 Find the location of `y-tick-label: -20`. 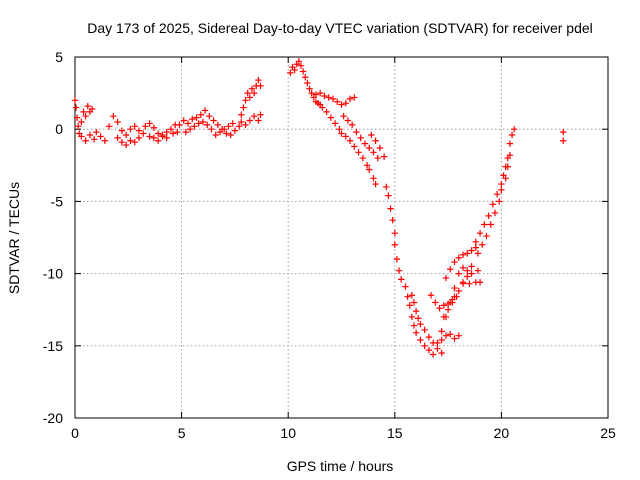

y-tick-label: -20 is located at coordinates (53, 418).